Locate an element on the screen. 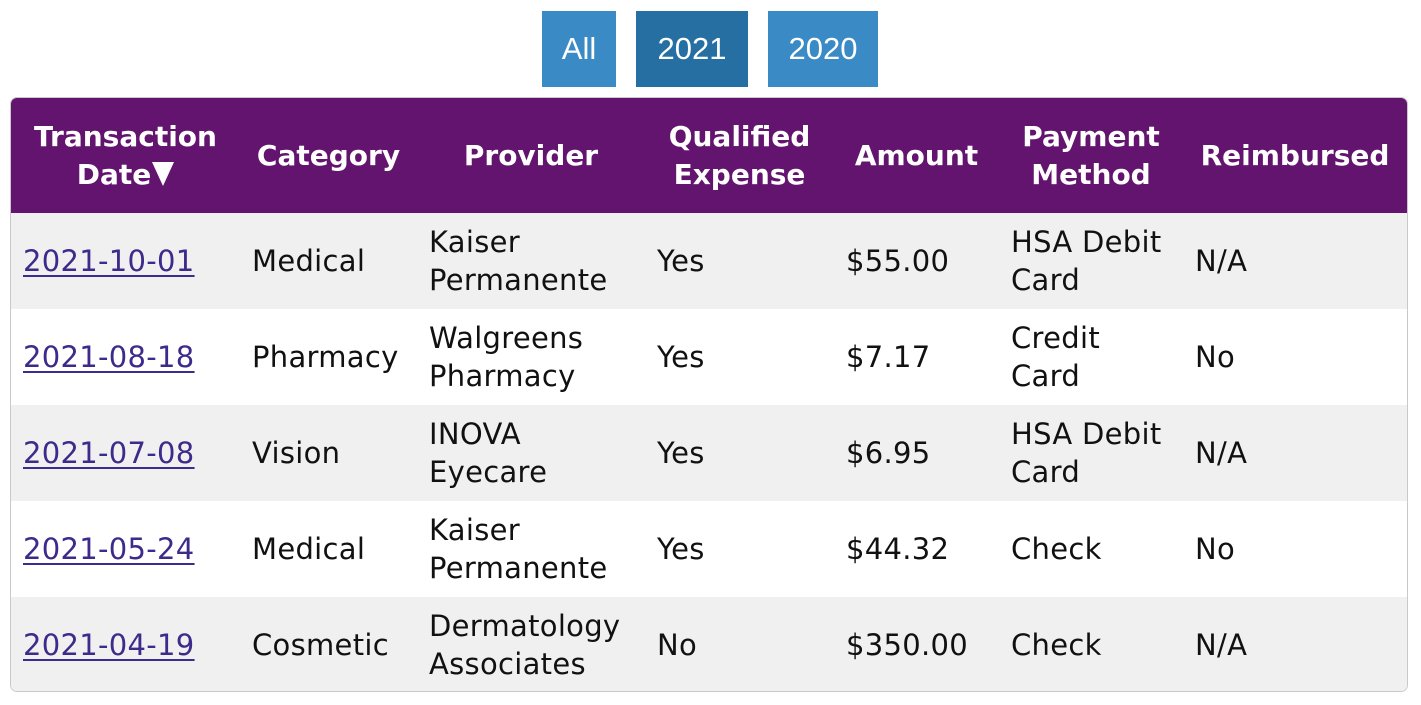  header-payment-method: Payment Method is located at coordinates (1091, 155).